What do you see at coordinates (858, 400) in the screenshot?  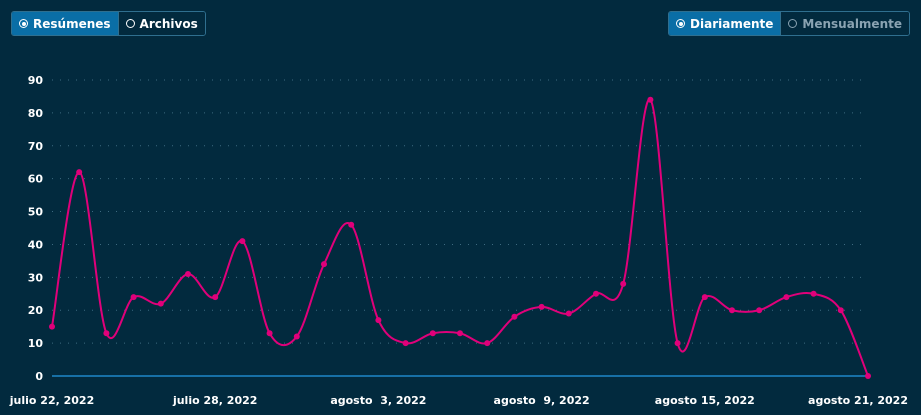 I see `x-tick-label: agosto 21, 2022` at bounding box center [858, 400].